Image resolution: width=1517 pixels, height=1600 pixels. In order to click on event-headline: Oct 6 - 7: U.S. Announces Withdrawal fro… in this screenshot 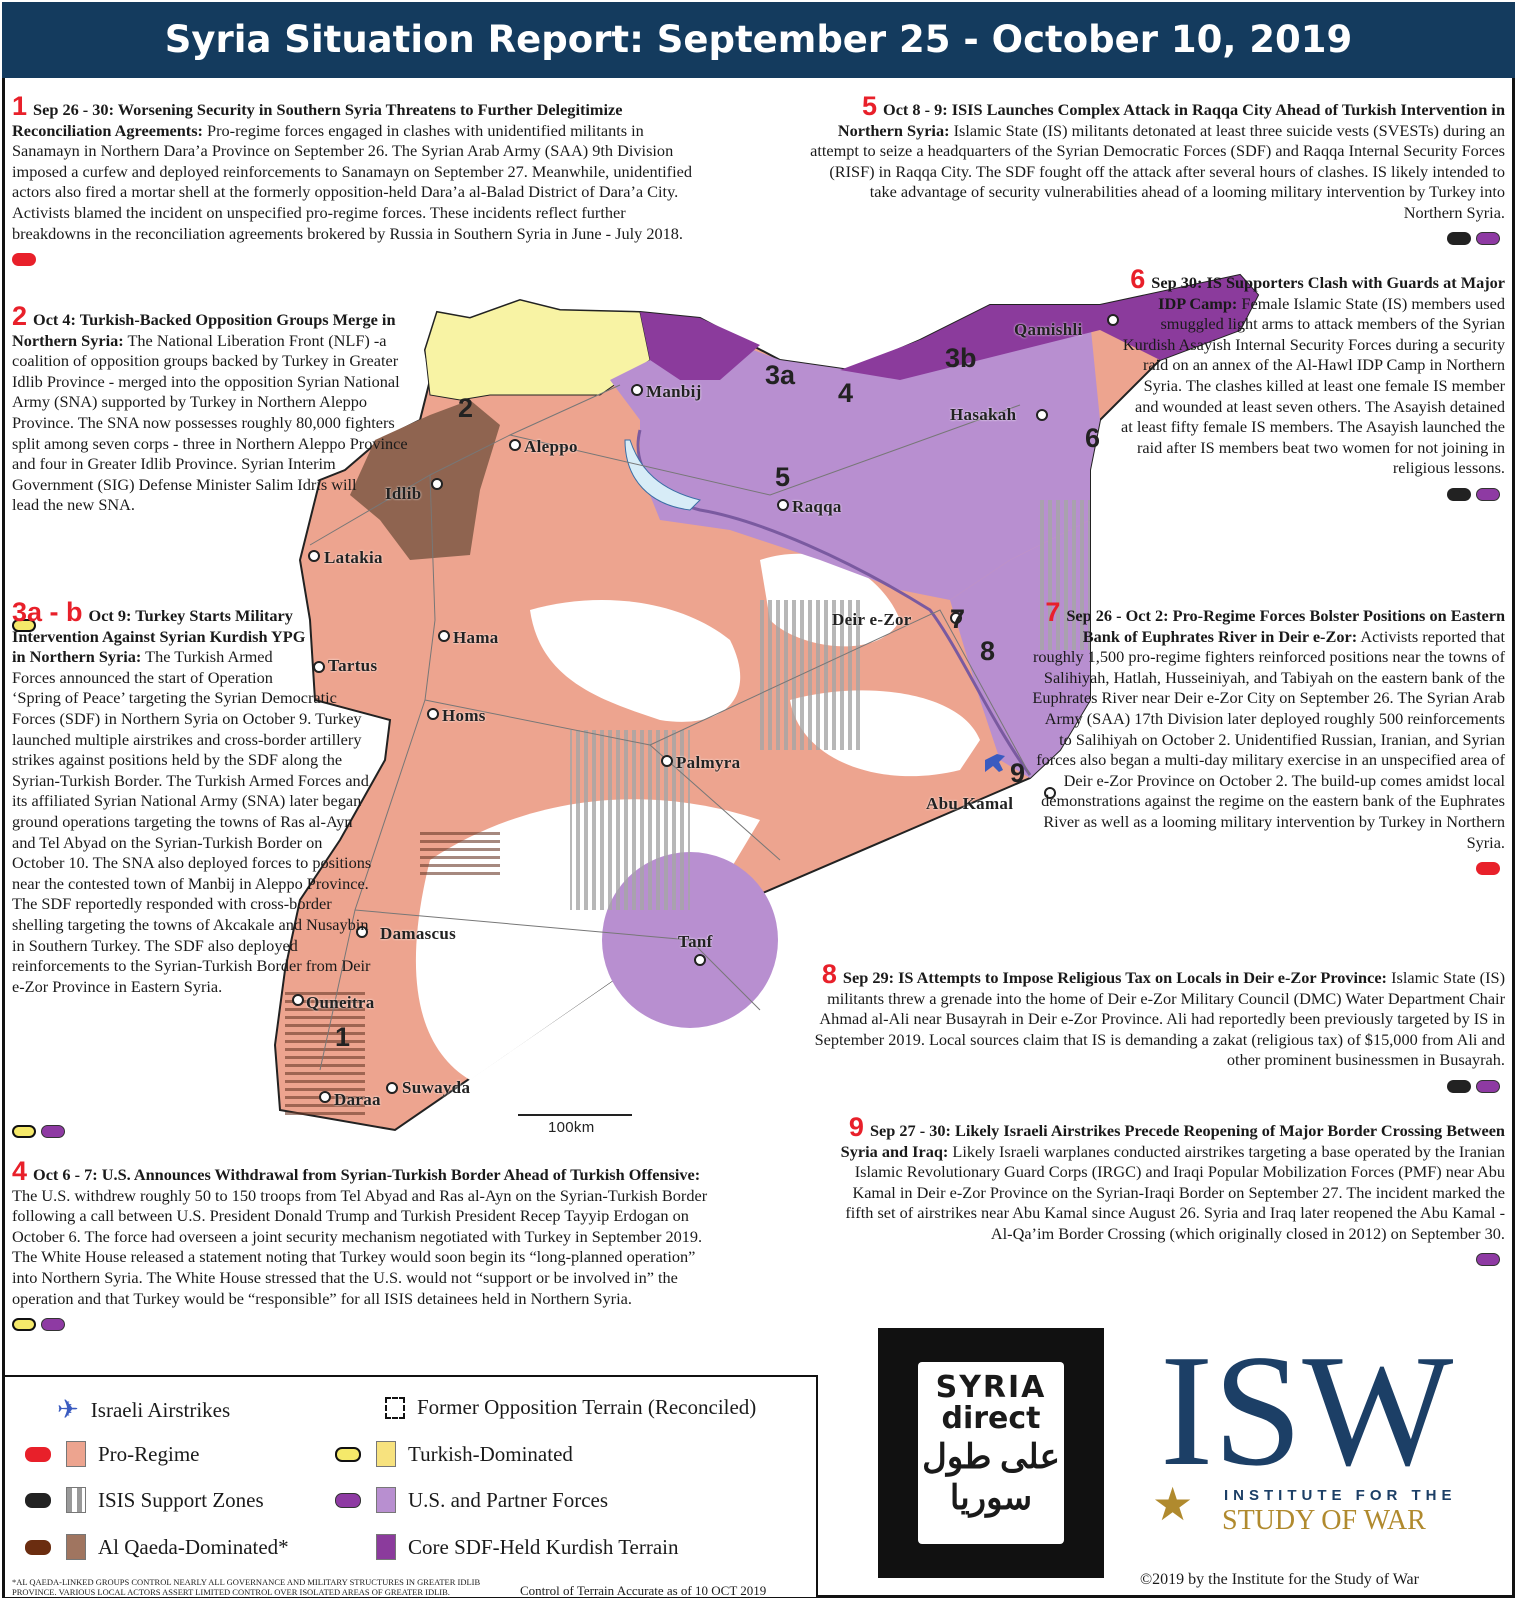, I will do `click(367, 1174)`.